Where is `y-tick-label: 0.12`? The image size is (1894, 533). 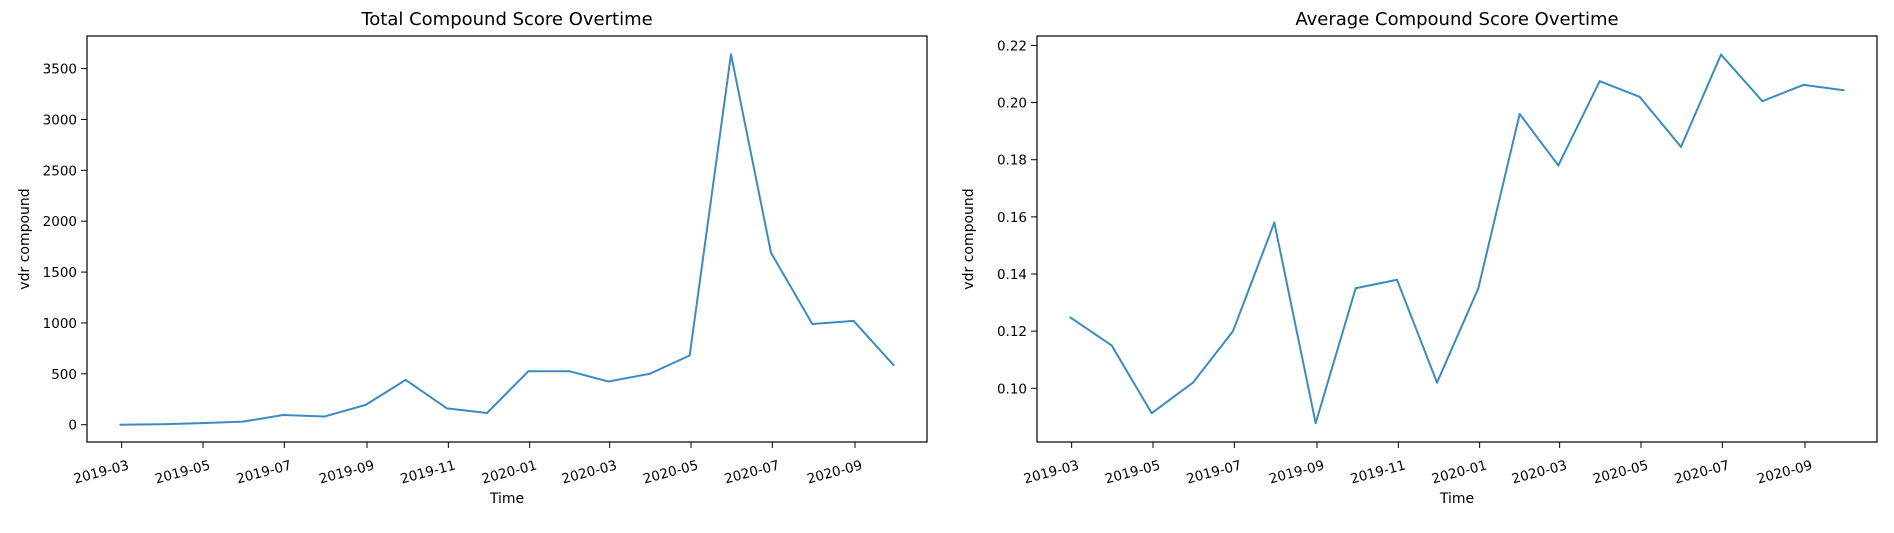 y-tick-label: 0.12 is located at coordinates (1012, 332).